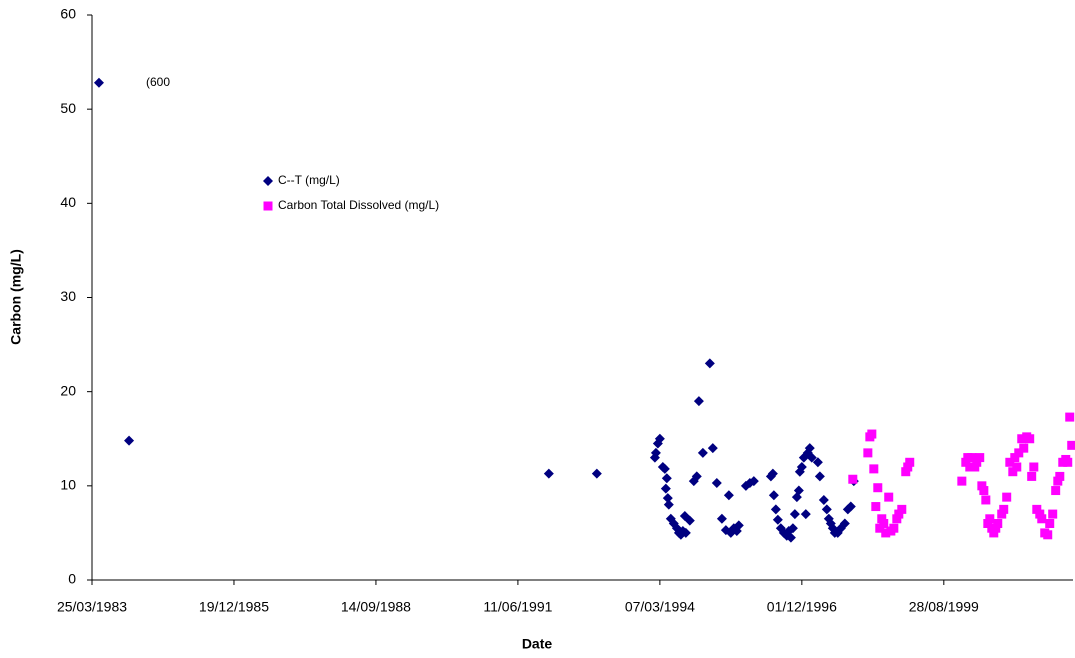  Describe the element at coordinates (802, 607) in the screenshot. I see `x-tick-label: 01/12/1996` at that location.